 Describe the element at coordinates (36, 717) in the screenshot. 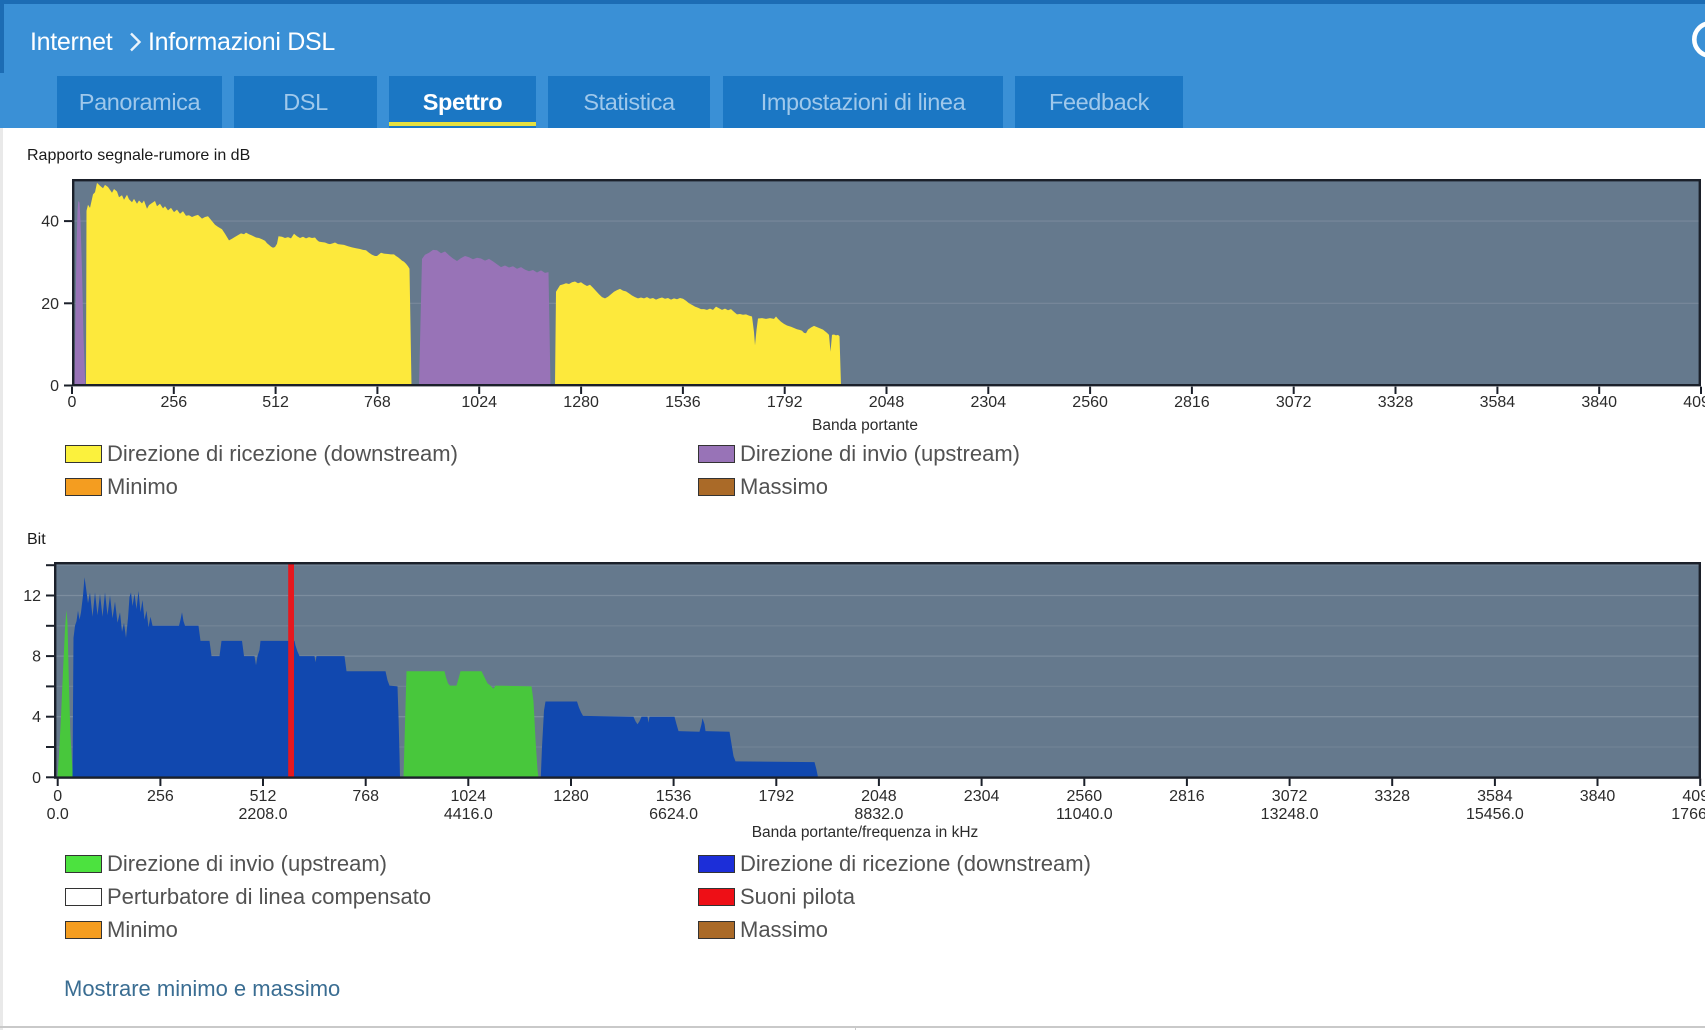

I see `svg-text: 4` at that location.